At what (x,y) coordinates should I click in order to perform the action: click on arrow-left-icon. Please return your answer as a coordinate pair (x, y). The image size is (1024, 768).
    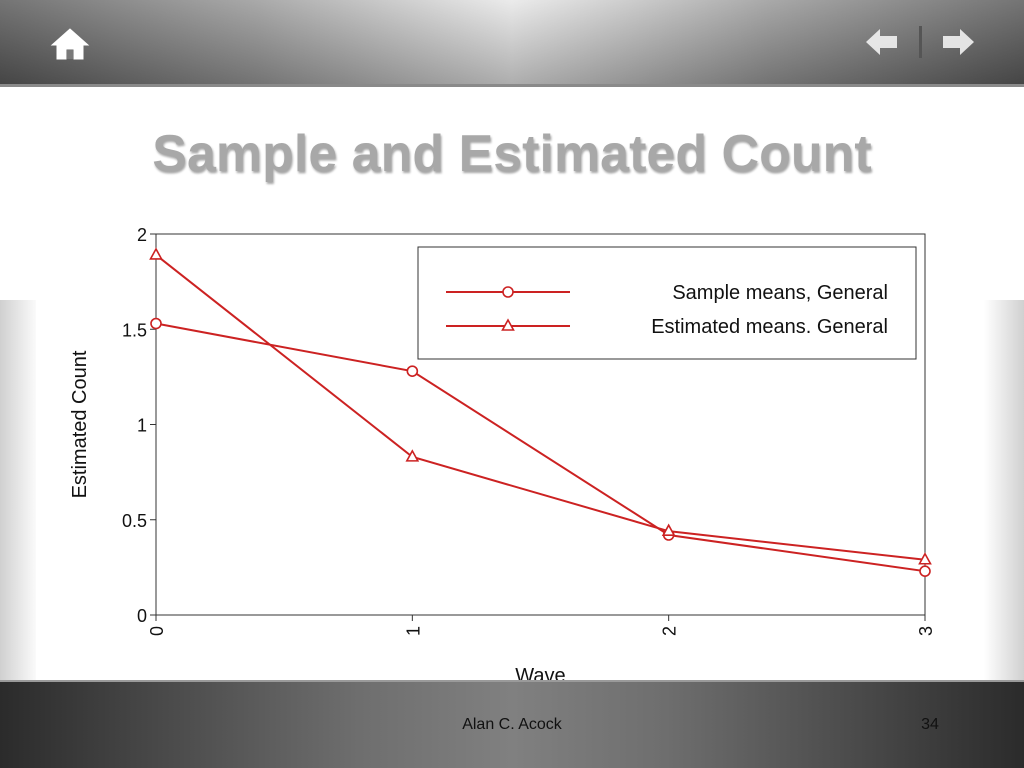
    Looking at the image, I should click on (881, 42).